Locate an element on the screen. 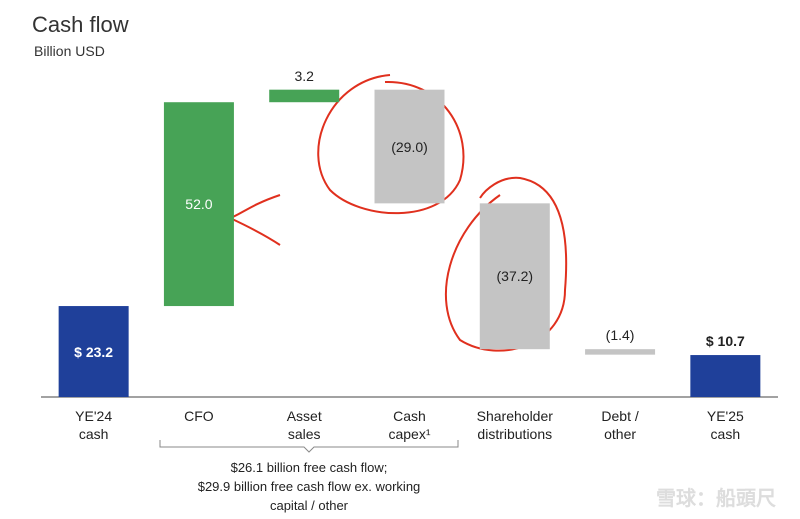 The image size is (800, 519). x-tick-label: CFO is located at coordinates (199, 416).